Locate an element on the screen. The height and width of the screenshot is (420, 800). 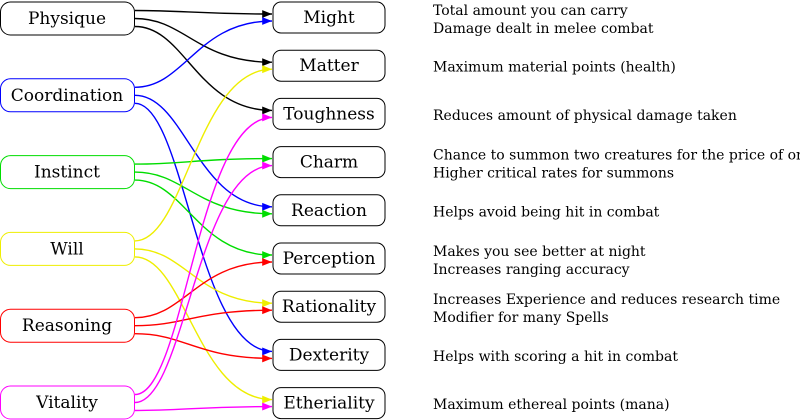
primary-stat-label: Will is located at coordinates (67, 249).